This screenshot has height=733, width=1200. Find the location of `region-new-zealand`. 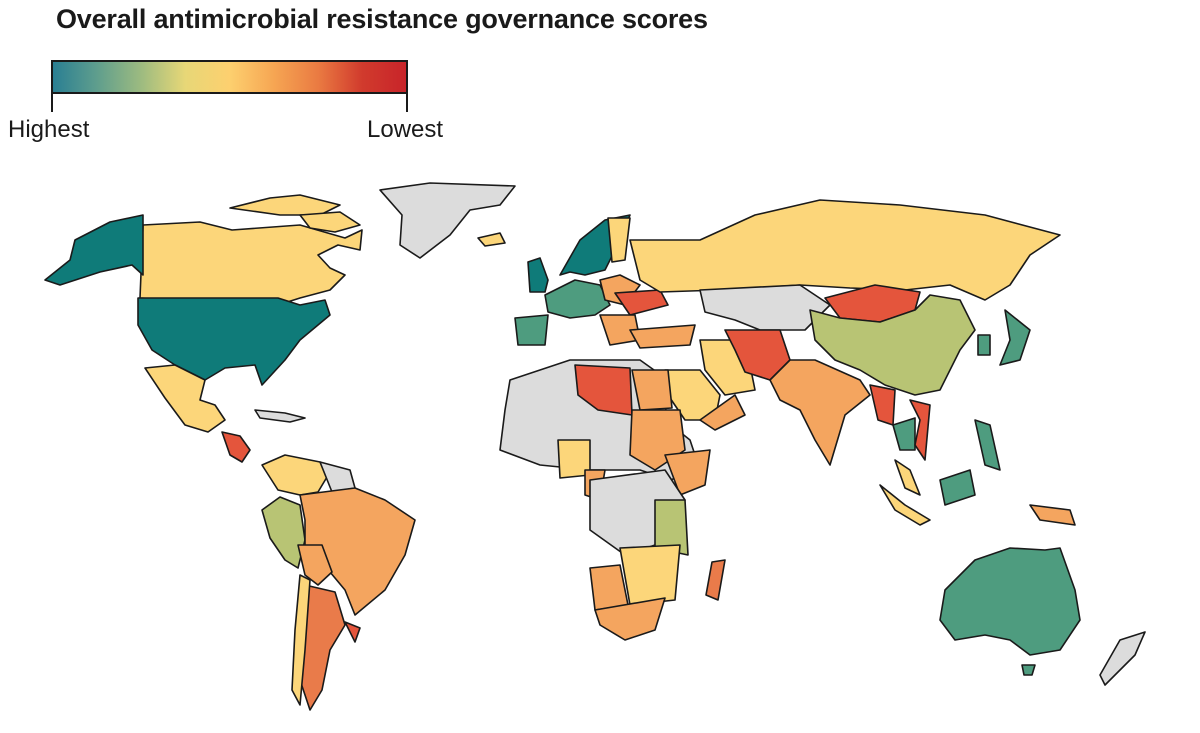

region-new-zealand is located at coordinates (1122, 658).